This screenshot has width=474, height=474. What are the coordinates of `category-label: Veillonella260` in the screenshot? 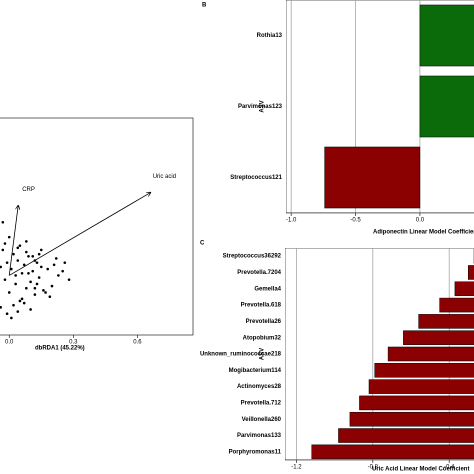 It's located at (262, 420).